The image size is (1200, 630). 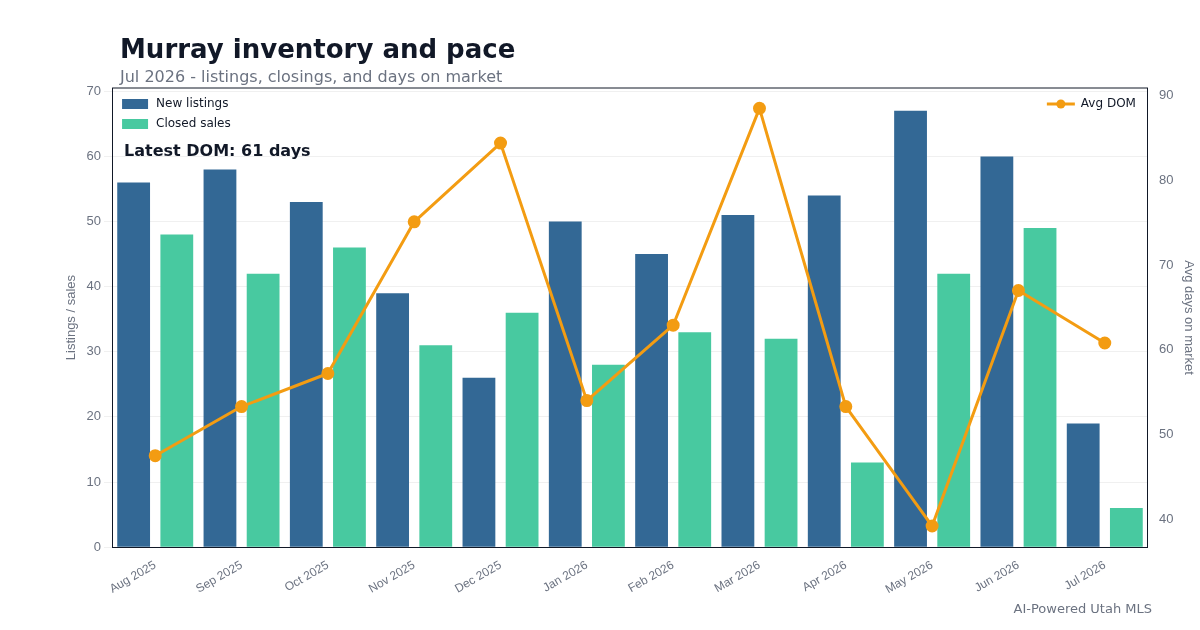 What do you see at coordinates (478, 576) in the screenshot?
I see `x-tick-label: Dec 2025` at bounding box center [478, 576].